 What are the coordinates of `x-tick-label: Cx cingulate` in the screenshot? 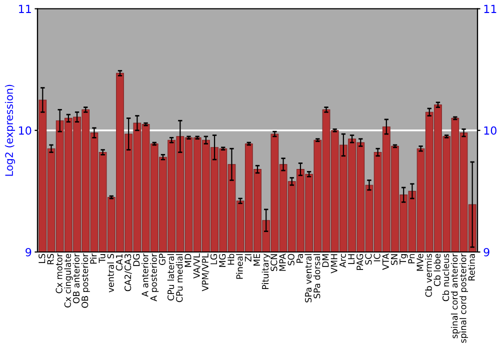 It's located at (68, 281).